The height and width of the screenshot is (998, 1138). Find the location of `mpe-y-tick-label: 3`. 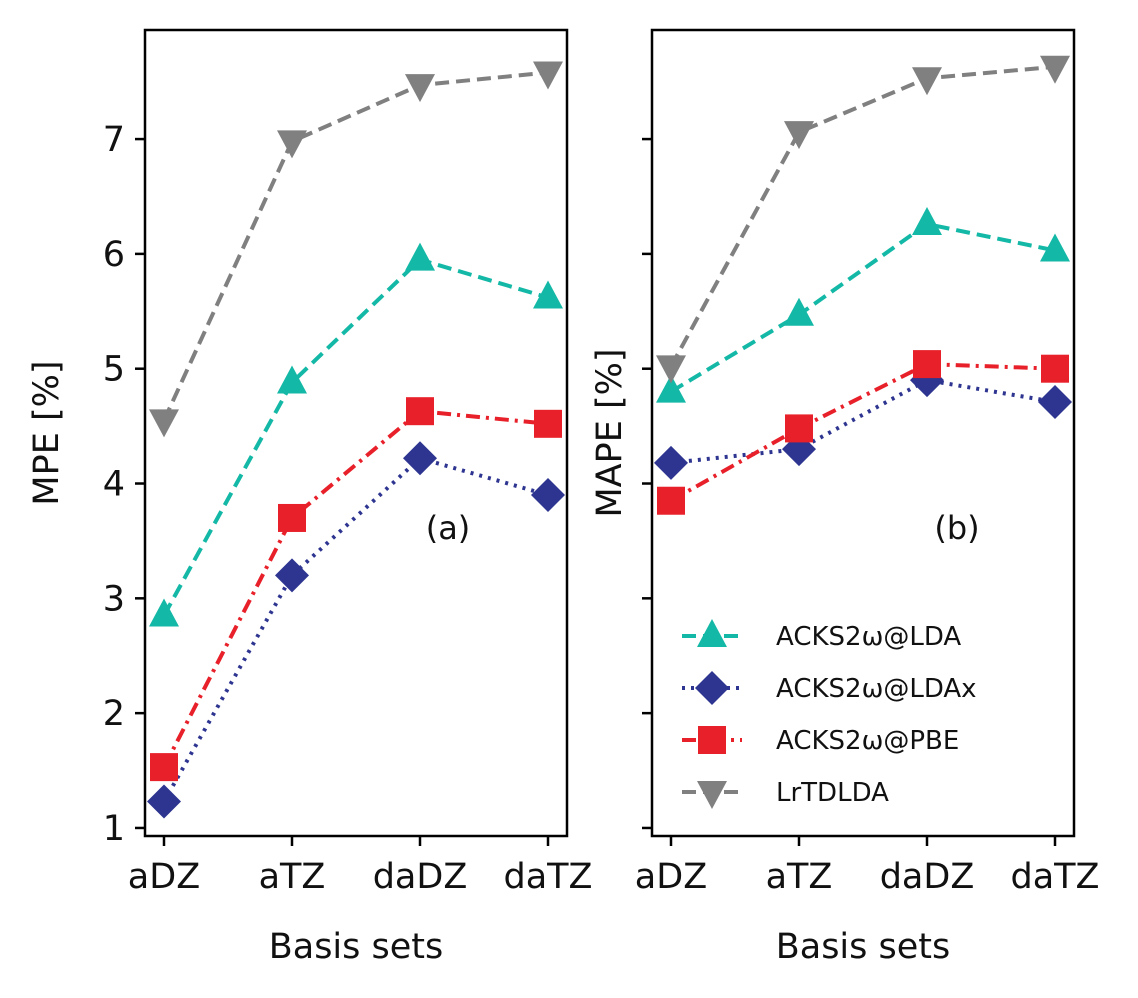

mpe-y-tick-label: 3 is located at coordinates (114, 599).